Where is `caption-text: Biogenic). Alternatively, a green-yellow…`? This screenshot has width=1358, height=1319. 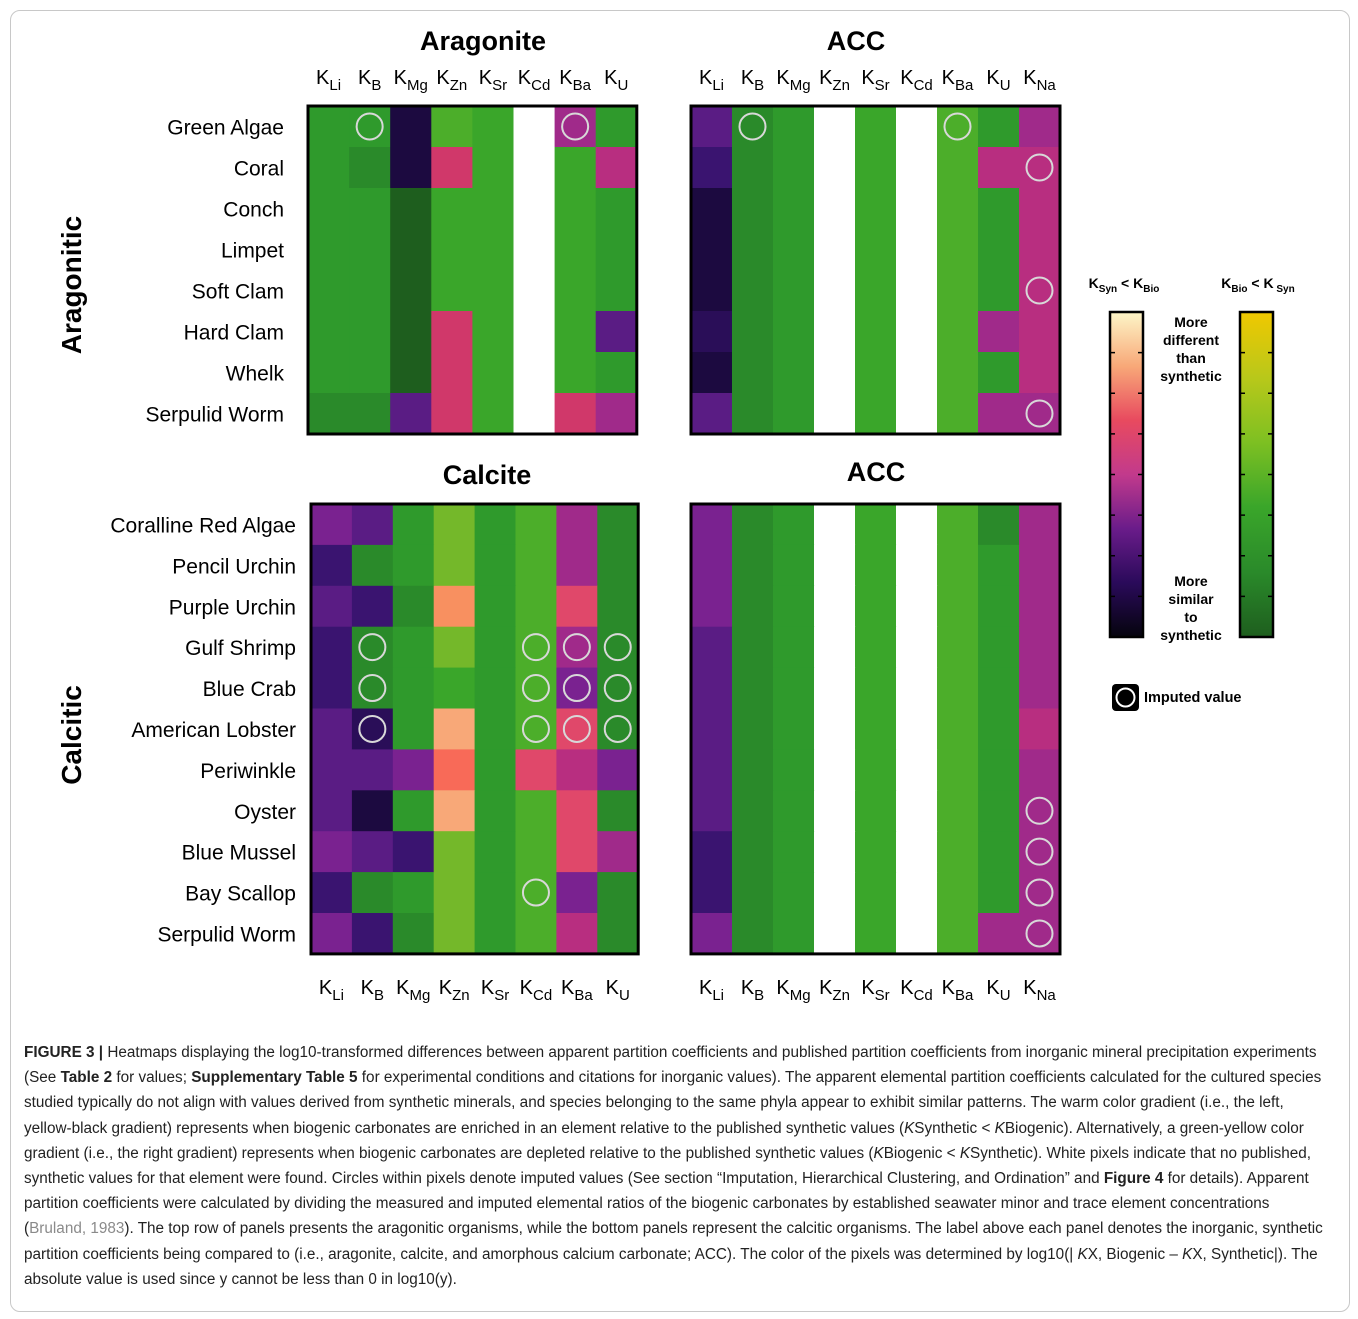
caption-text: Biogenic). Alternatively, a green-yellow… is located at coordinates (664, 1140).